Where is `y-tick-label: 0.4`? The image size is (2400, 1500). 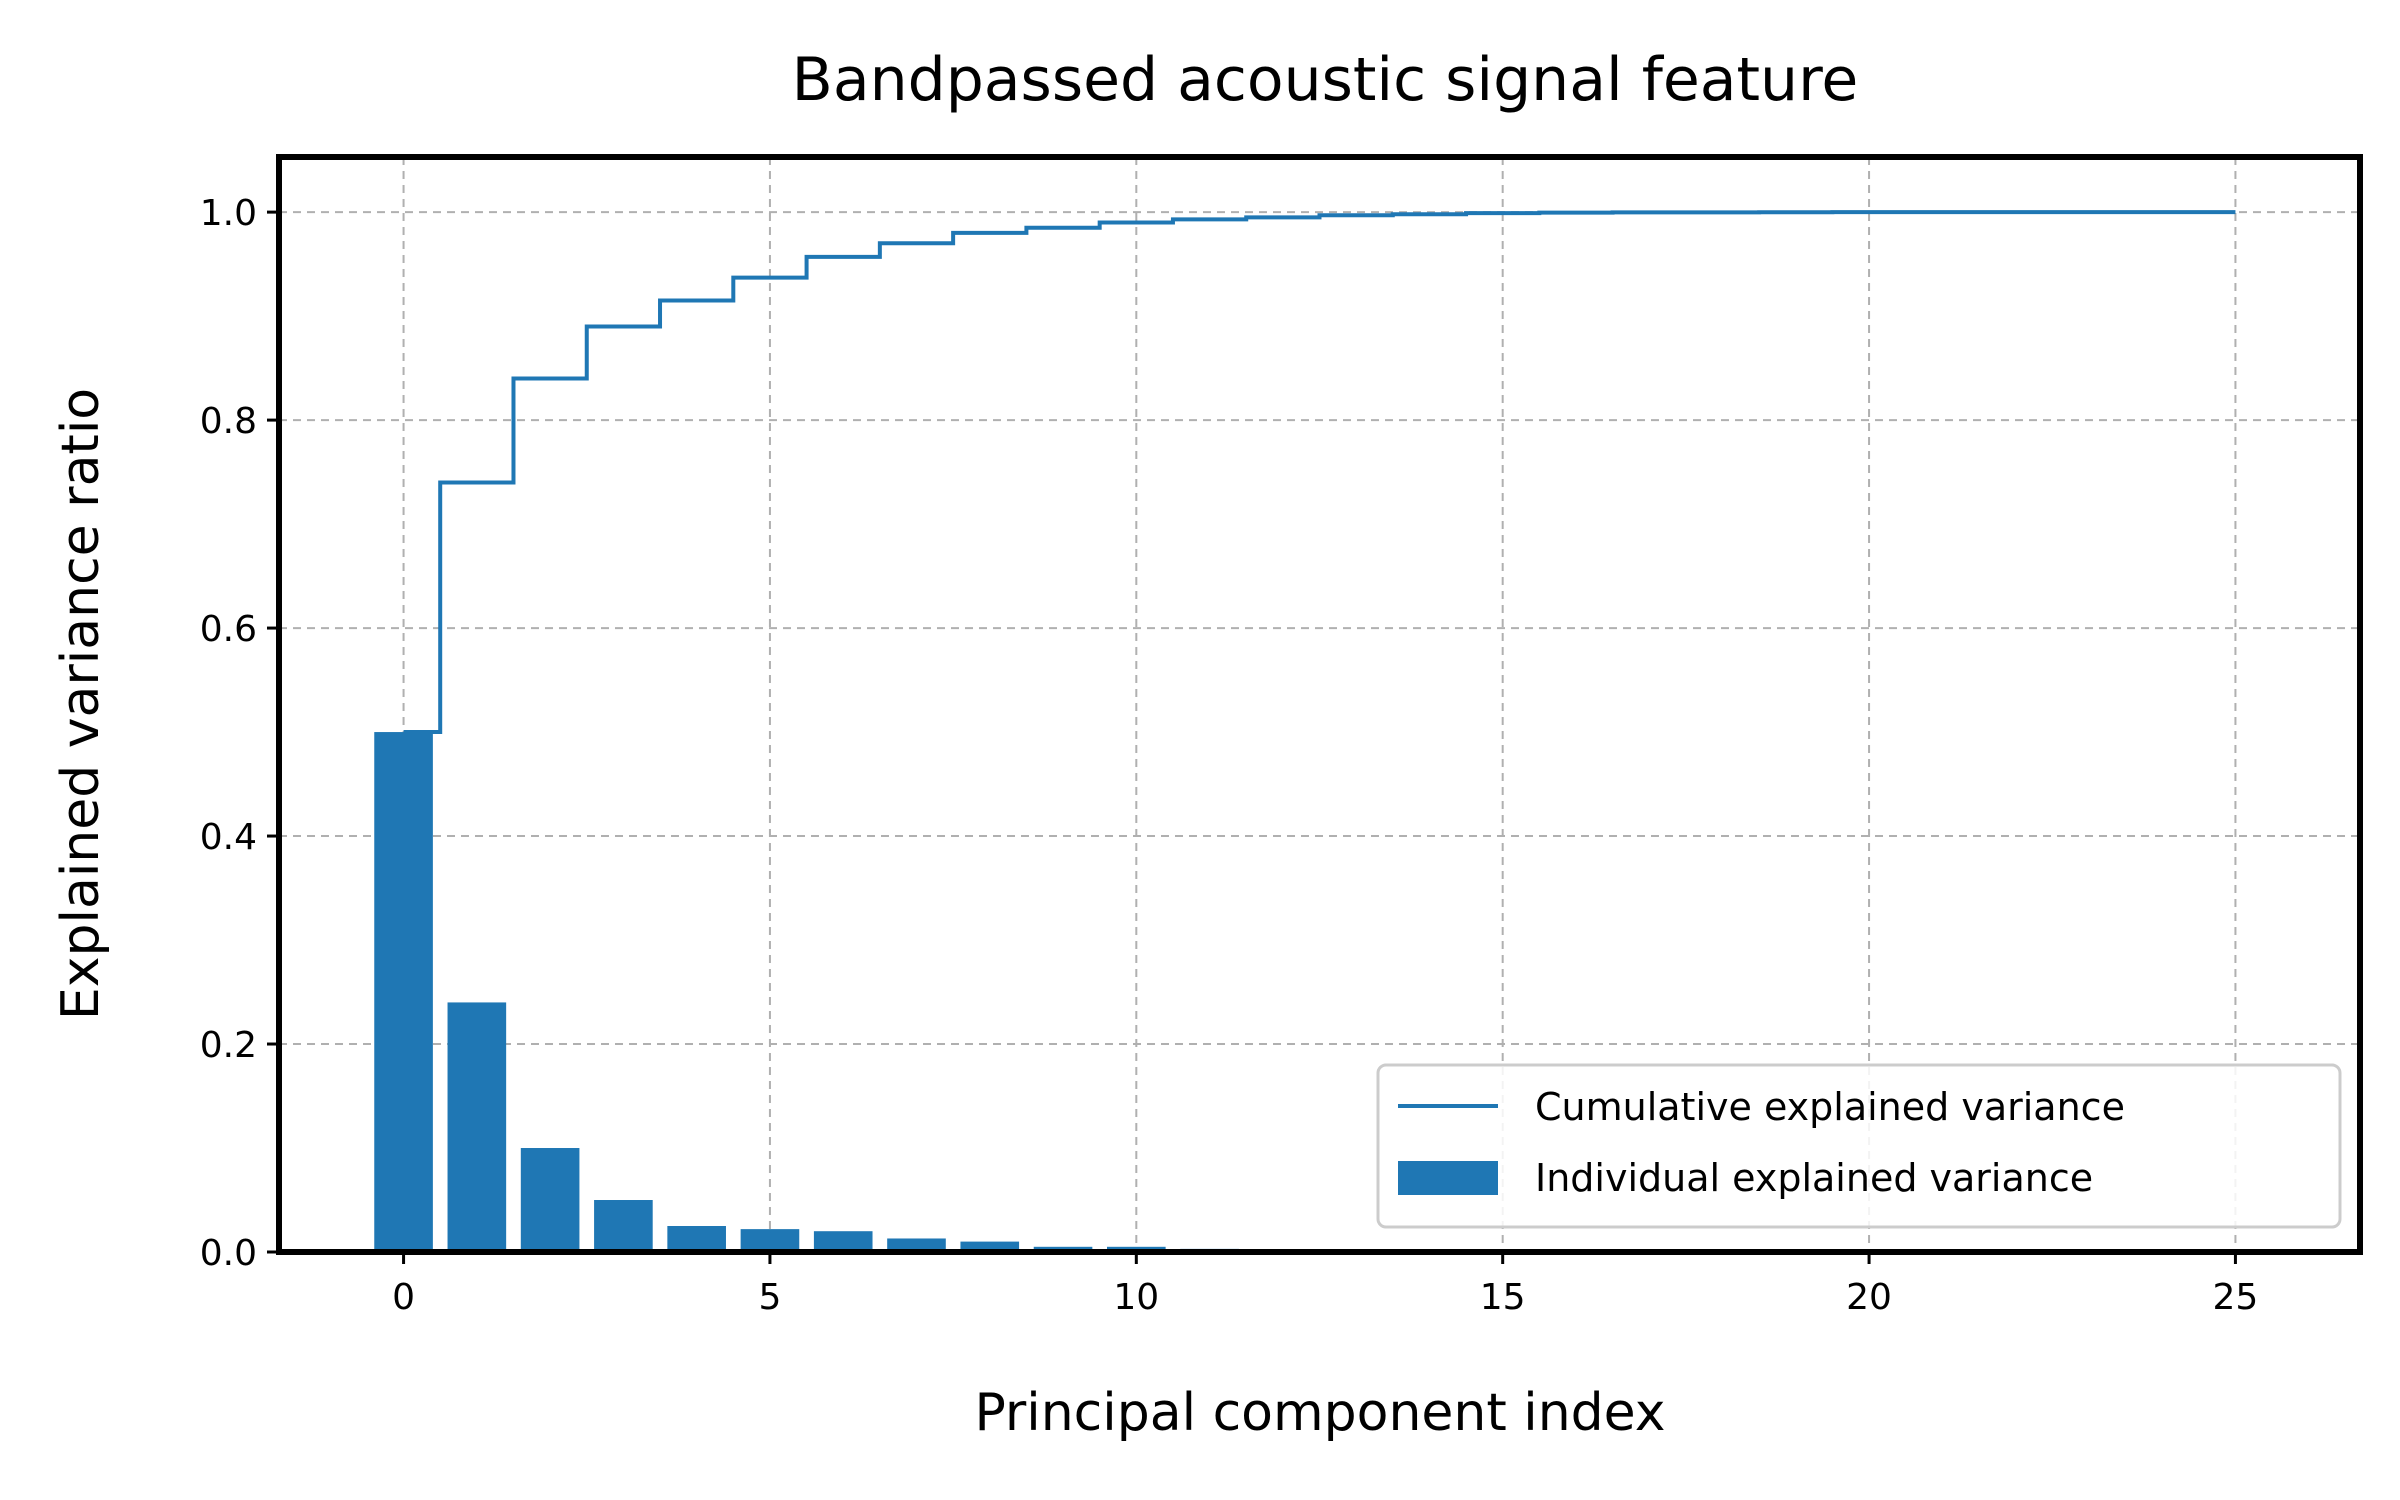 y-tick-label: 0.4 is located at coordinates (228, 837).